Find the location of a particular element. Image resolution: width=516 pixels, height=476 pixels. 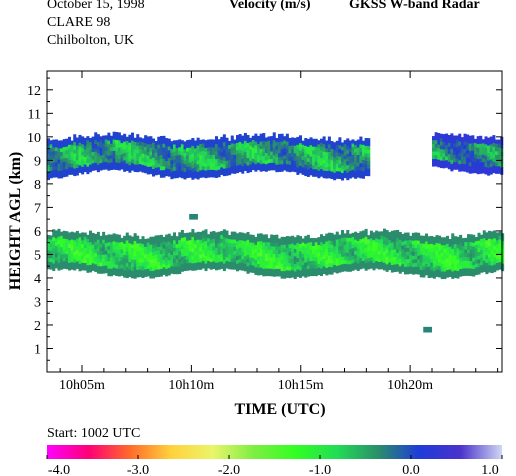

colorbar: -4.0 -3.0 -2.0 -1.0 0.0 1.0 is located at coordinates (274, 460).